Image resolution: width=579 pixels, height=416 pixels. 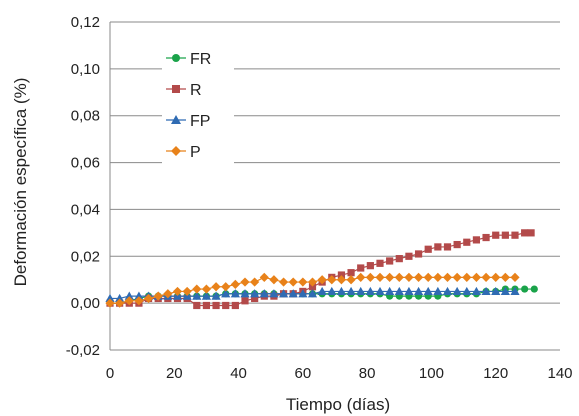 I want to click on legend-background, so click(x=198, y=104).